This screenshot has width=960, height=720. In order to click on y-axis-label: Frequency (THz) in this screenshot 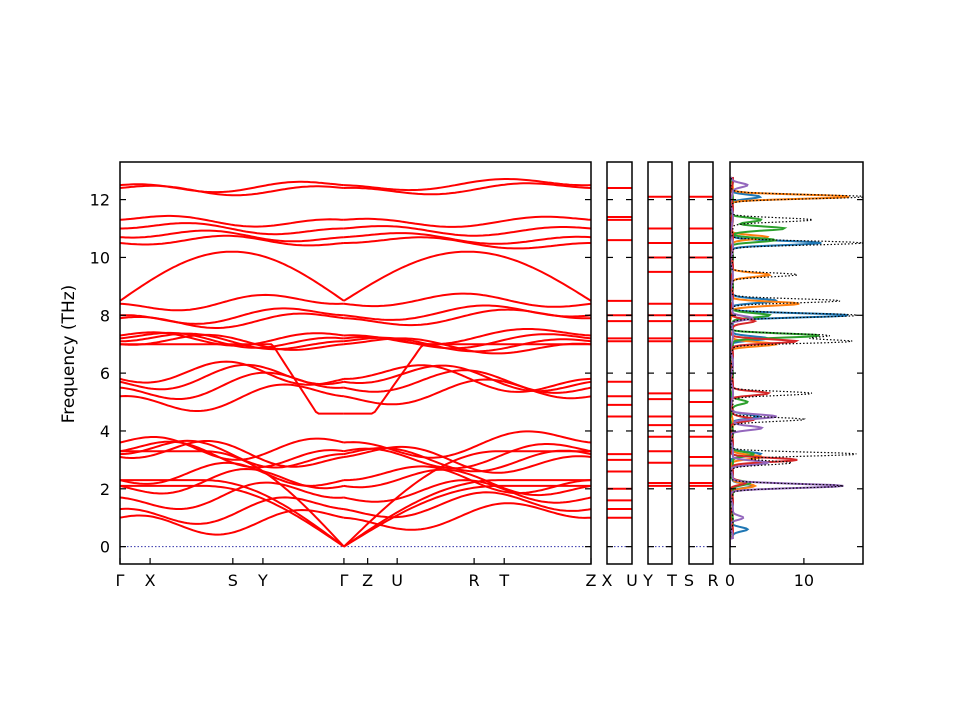, I will do `click(69, 354)`.